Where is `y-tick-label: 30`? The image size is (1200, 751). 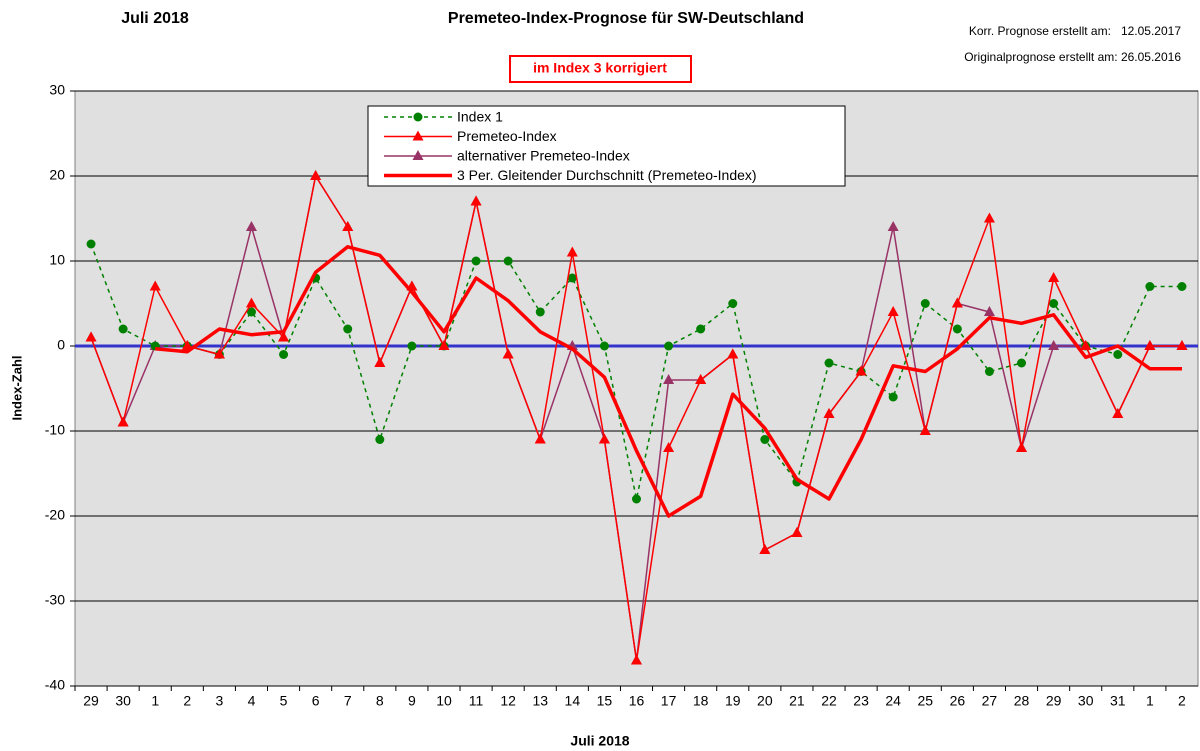
y-tick-label: 30 is located at coordinates (57, 90).